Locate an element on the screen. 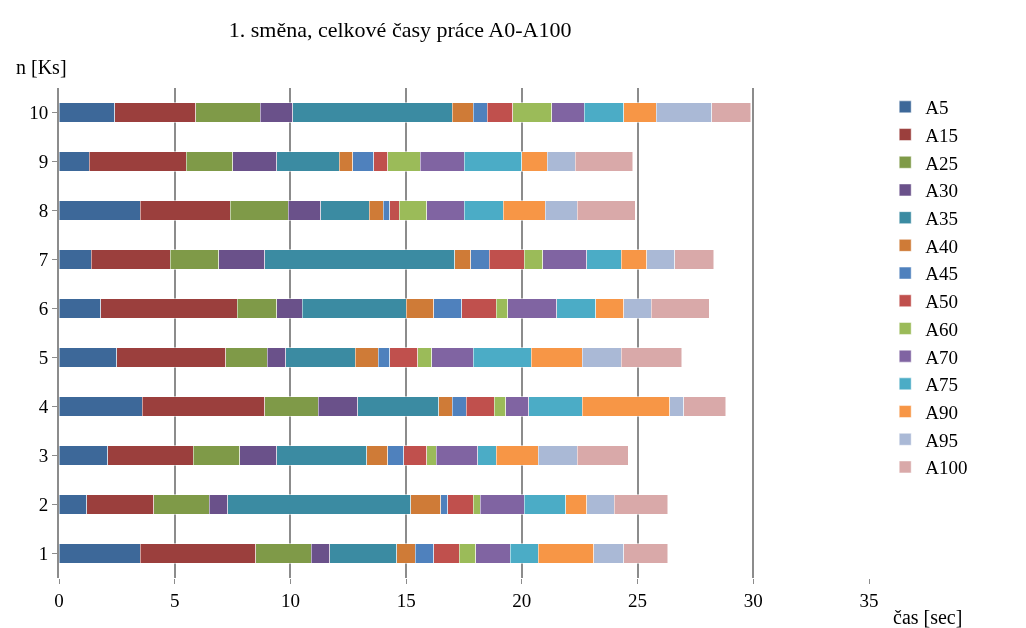 This screenshot has width=1026, height=628. y-tick-label: 3 is located at coordinates (43, 456).